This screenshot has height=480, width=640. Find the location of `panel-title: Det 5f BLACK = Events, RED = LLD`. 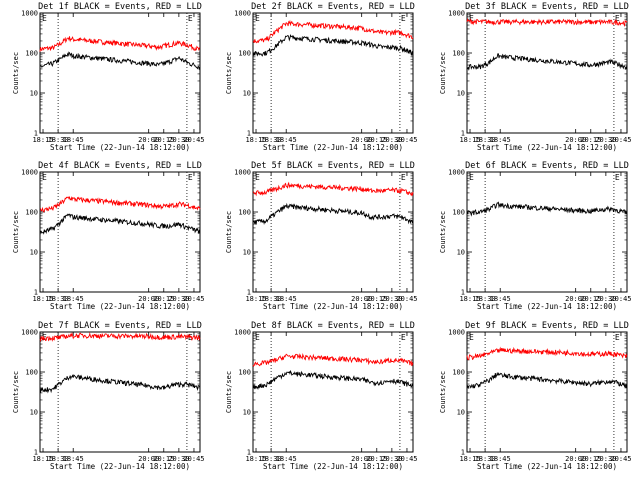

panel-title: Det 5f BLACK = Events, RED = LLD is located at coordinates (333, 166).